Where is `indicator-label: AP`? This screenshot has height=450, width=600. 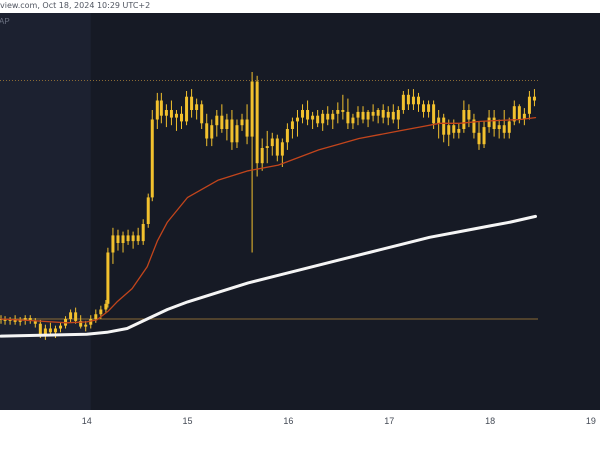 indicator-label: AP is located at coordinates (5, 21).